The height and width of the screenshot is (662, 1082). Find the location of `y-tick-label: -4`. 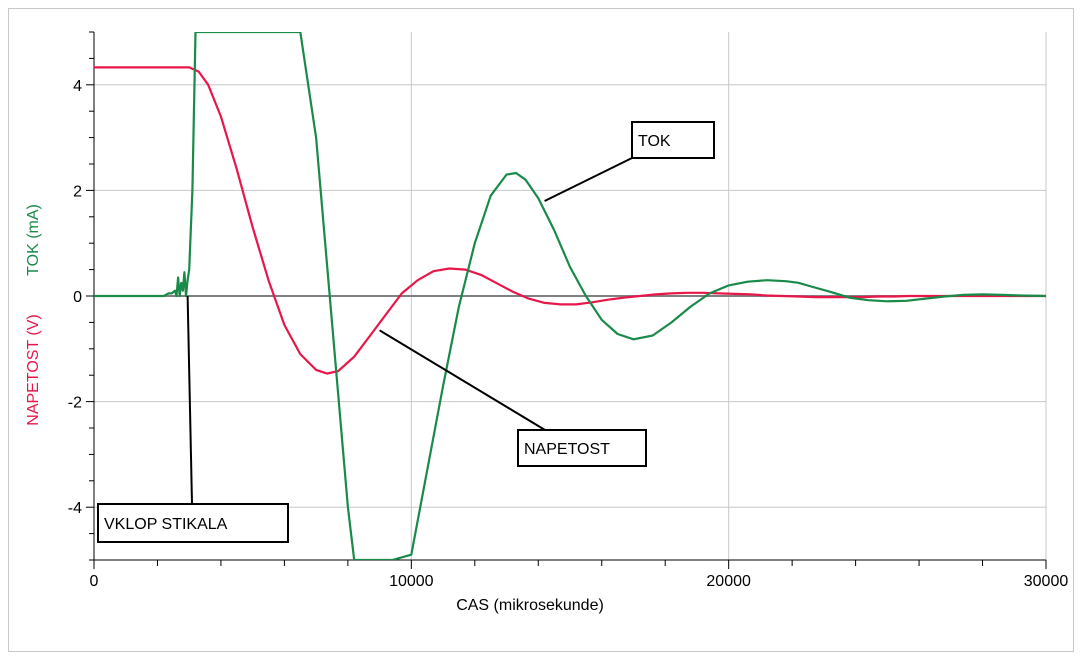

y-tick-label: -4 is located at coordinates (75, 508).